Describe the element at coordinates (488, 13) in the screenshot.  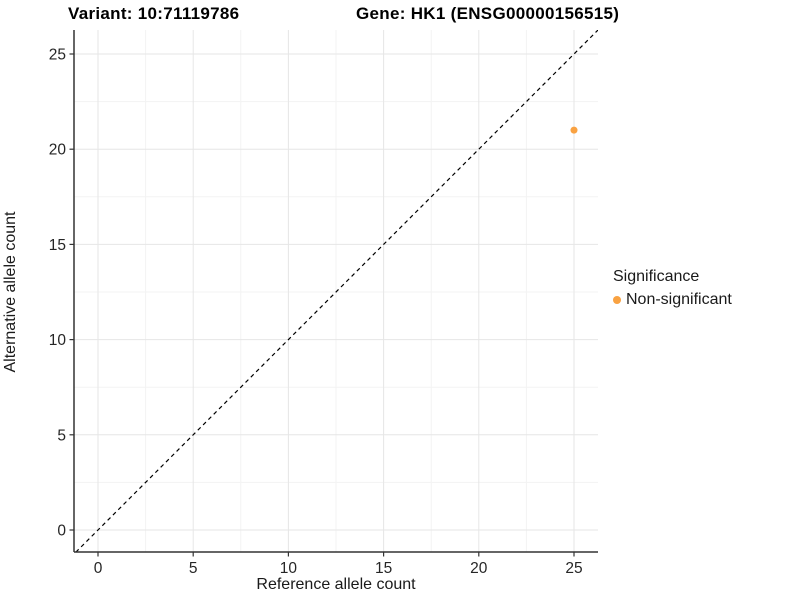
I see `plot-title-gene: Gene: HK1 (ENSG00000156515)` at that location.